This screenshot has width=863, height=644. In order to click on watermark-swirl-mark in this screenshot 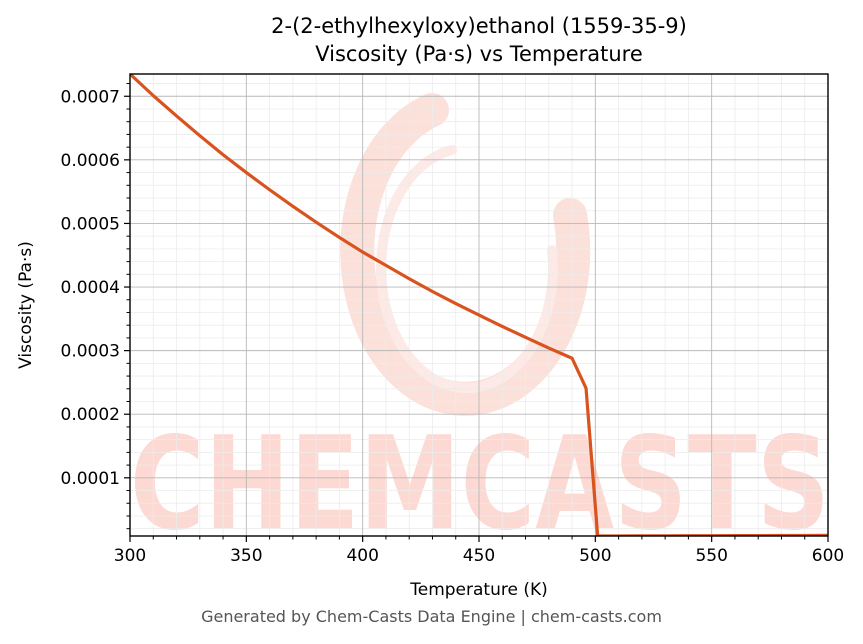, I will do `click(465, 254)`.